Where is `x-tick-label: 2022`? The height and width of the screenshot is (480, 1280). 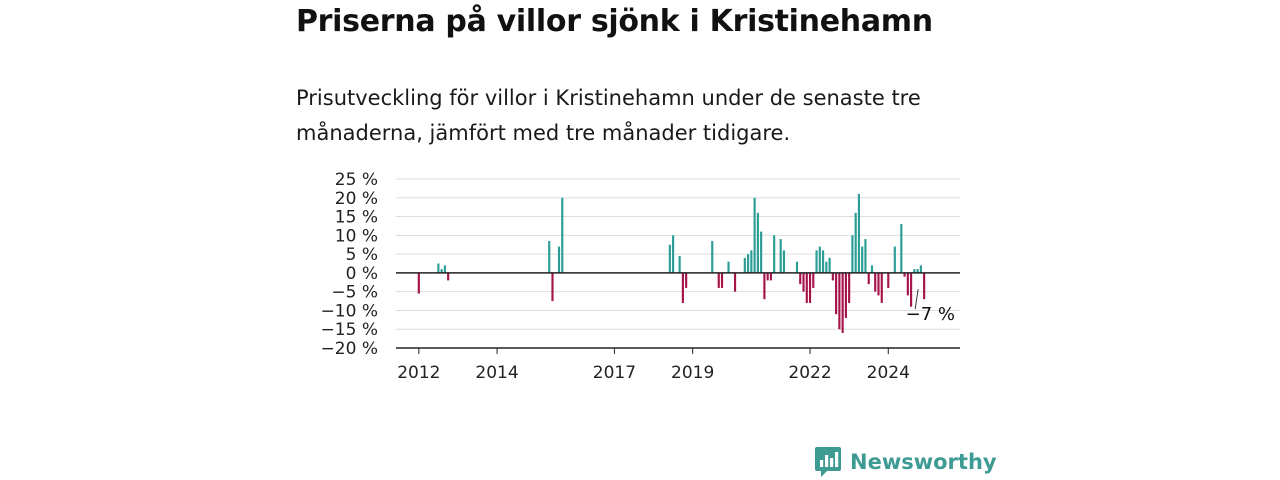
x-tick-label: 2022 is located at coordinates (809, 373).